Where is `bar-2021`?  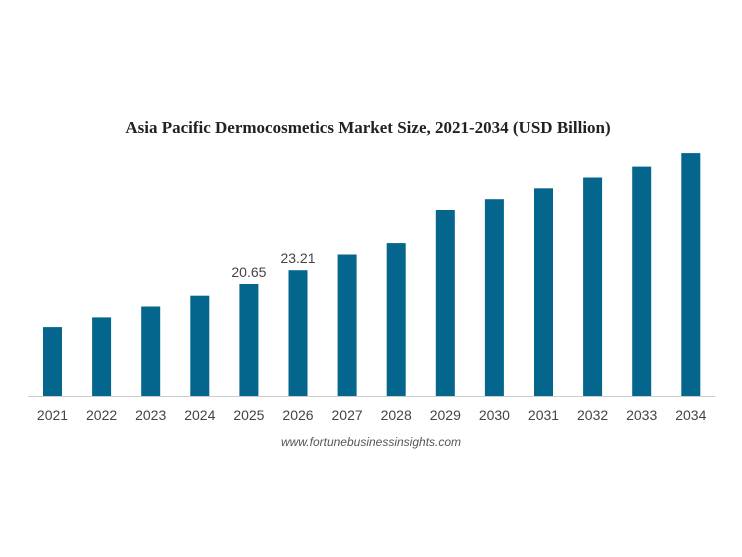
bar-2021 is located at coordinates (52, 361).